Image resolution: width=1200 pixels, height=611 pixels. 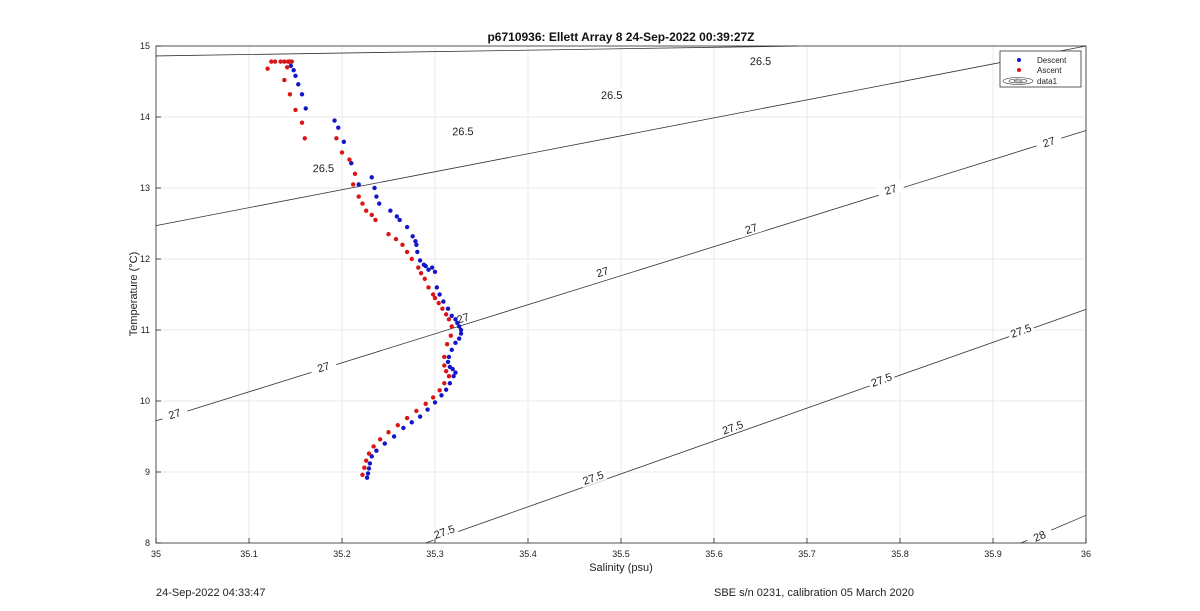 I want to click on y-tick-label: 8, so click(x=147, y=543).